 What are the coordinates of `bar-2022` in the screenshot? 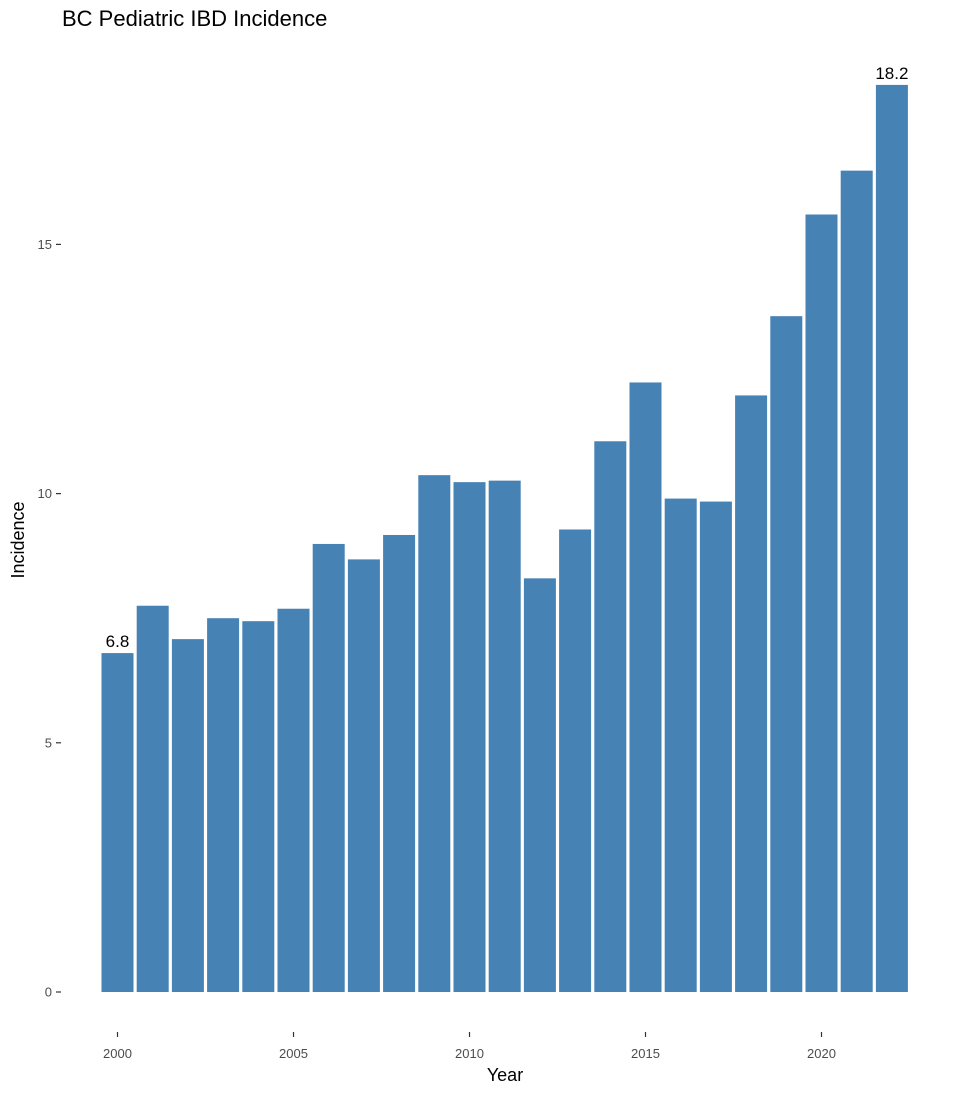 It's located at (891, 538).